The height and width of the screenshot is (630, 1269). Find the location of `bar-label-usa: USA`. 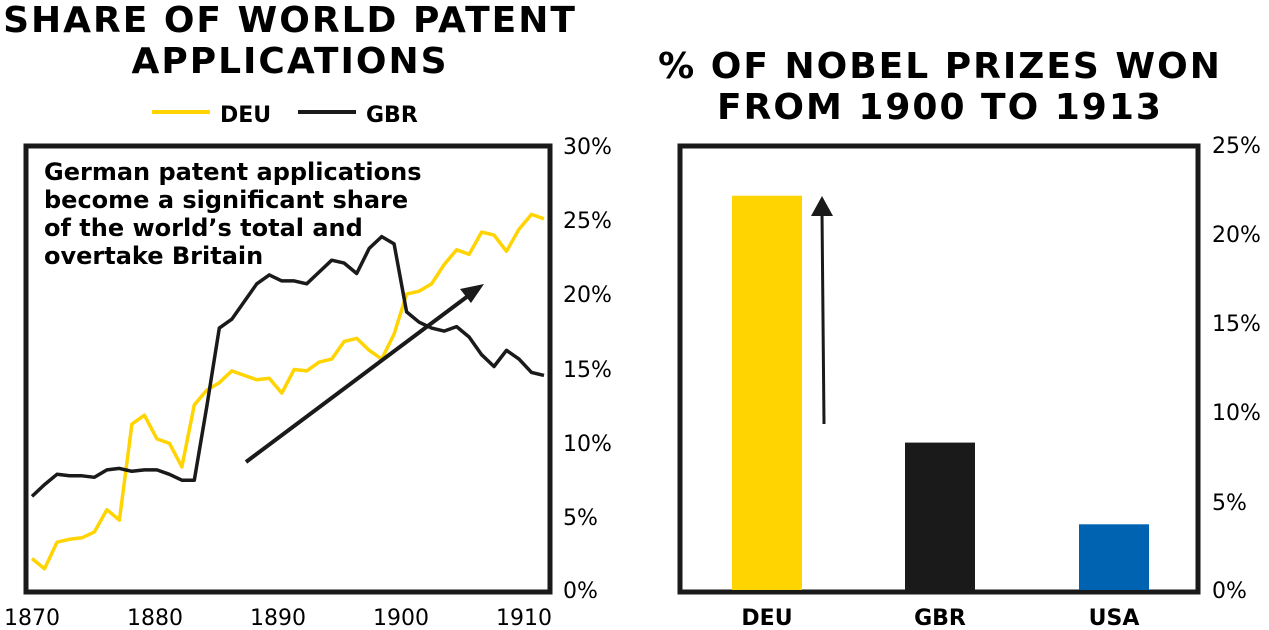

bar-label-usa: USA is located at coordinates (1114, 618).